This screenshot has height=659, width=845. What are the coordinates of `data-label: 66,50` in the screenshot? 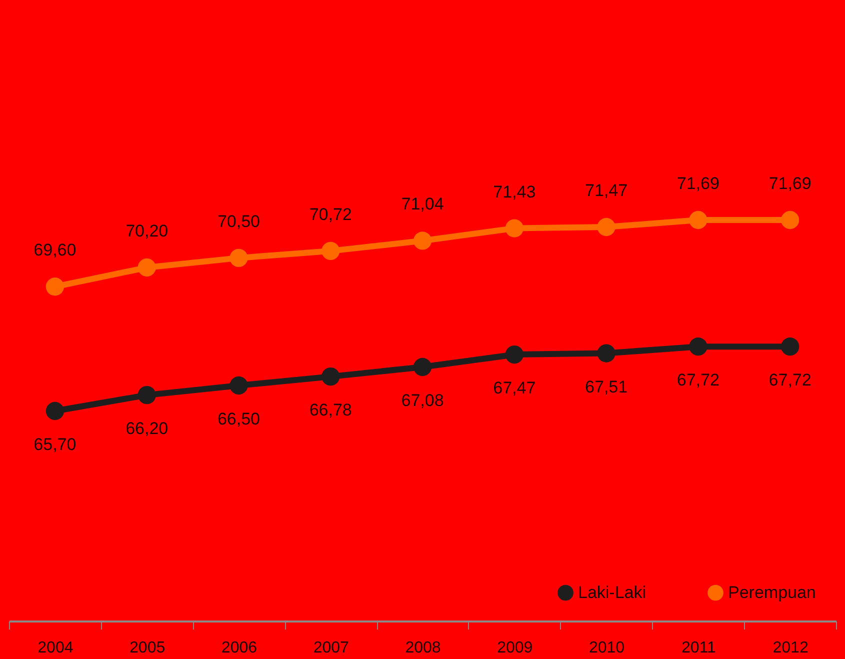 It's located at (238, 418).